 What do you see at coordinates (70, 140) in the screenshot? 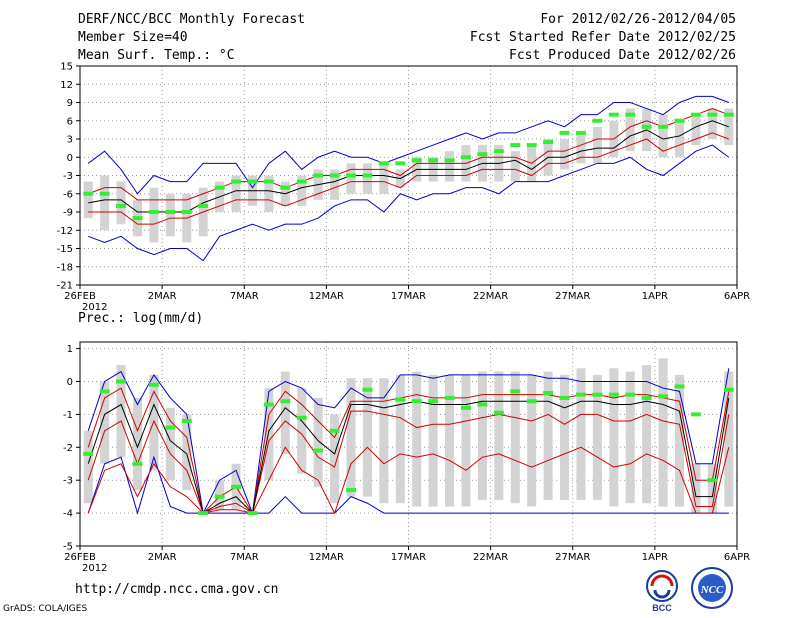
I see `y-tick-label: 3` at bounding box center [70, 140].